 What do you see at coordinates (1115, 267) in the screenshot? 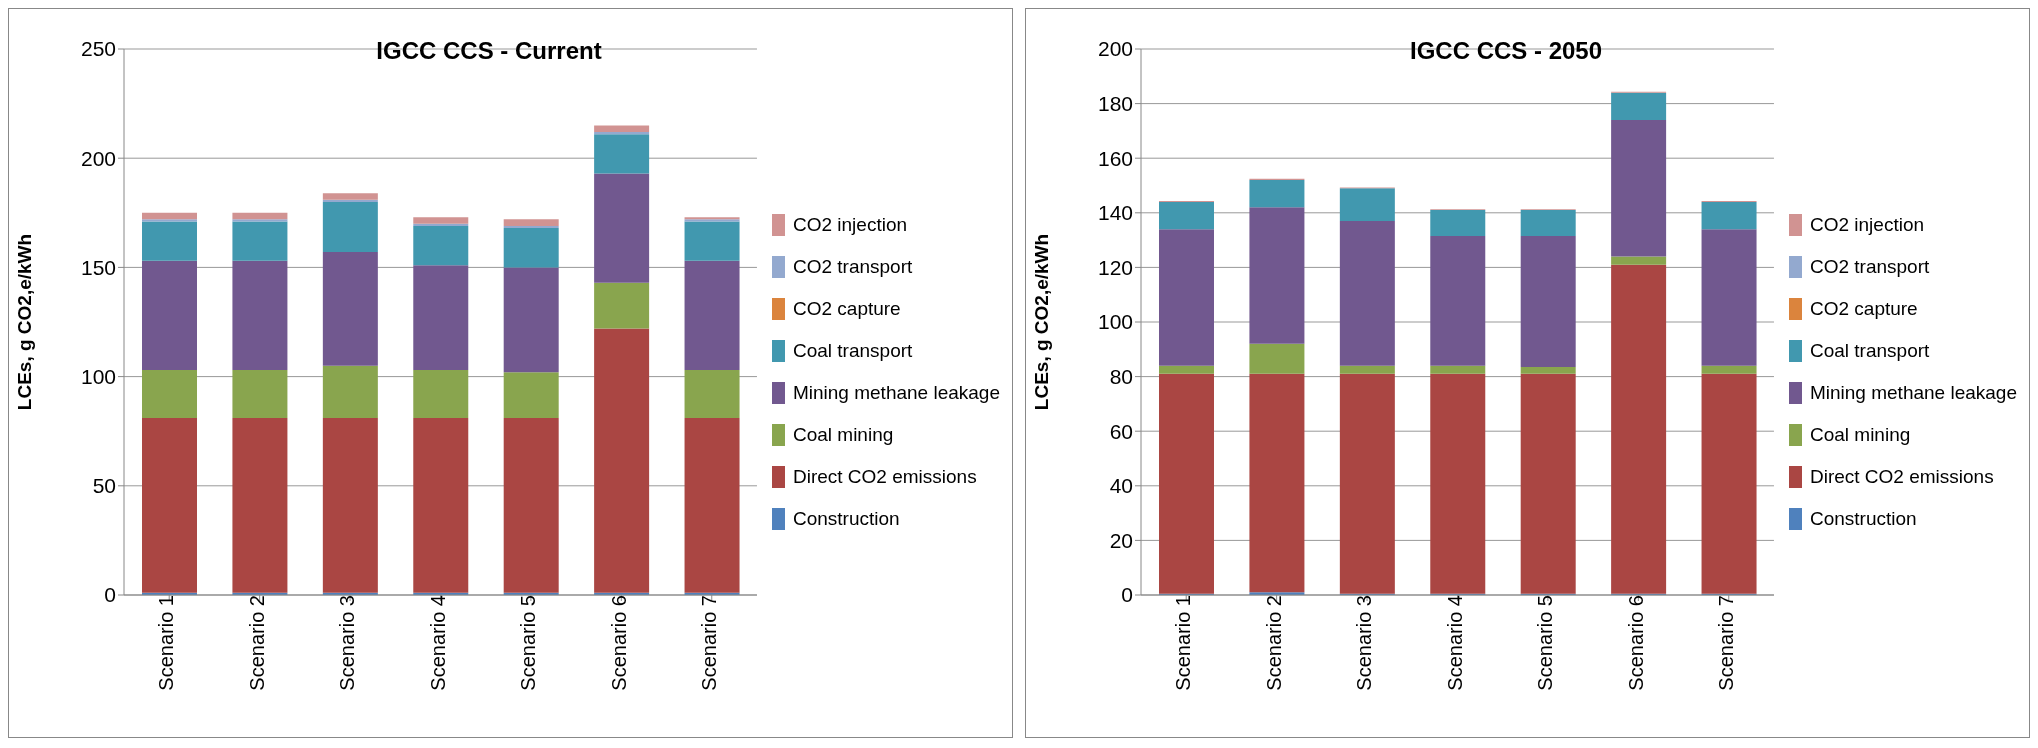
I see `y-tick-label: 120` at bounding box center [1115, 267].